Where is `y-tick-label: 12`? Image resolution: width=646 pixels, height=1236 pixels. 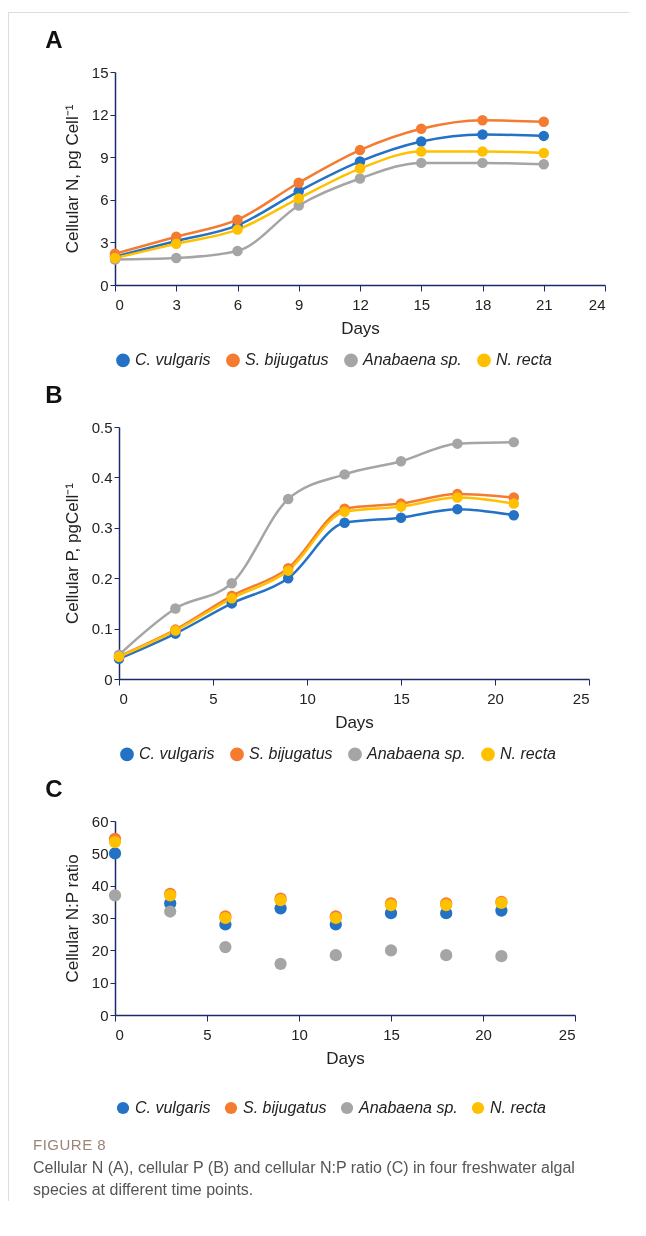 y-tick-label: 12 is located at coordinates (100, 115).